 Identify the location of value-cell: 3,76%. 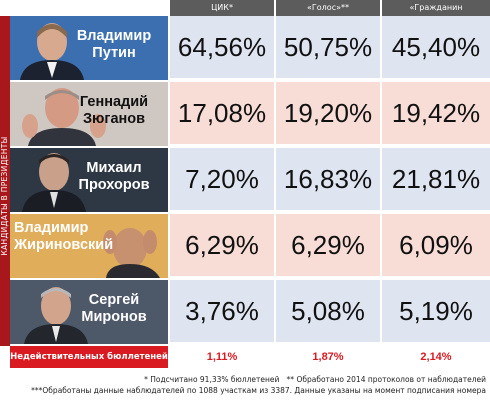
(222, 311).